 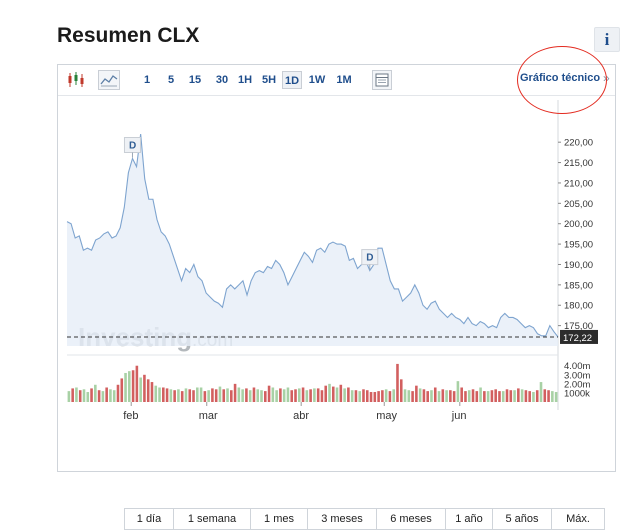 I want to click on y-tick-label: 175,00, so click(x=578, y=326).